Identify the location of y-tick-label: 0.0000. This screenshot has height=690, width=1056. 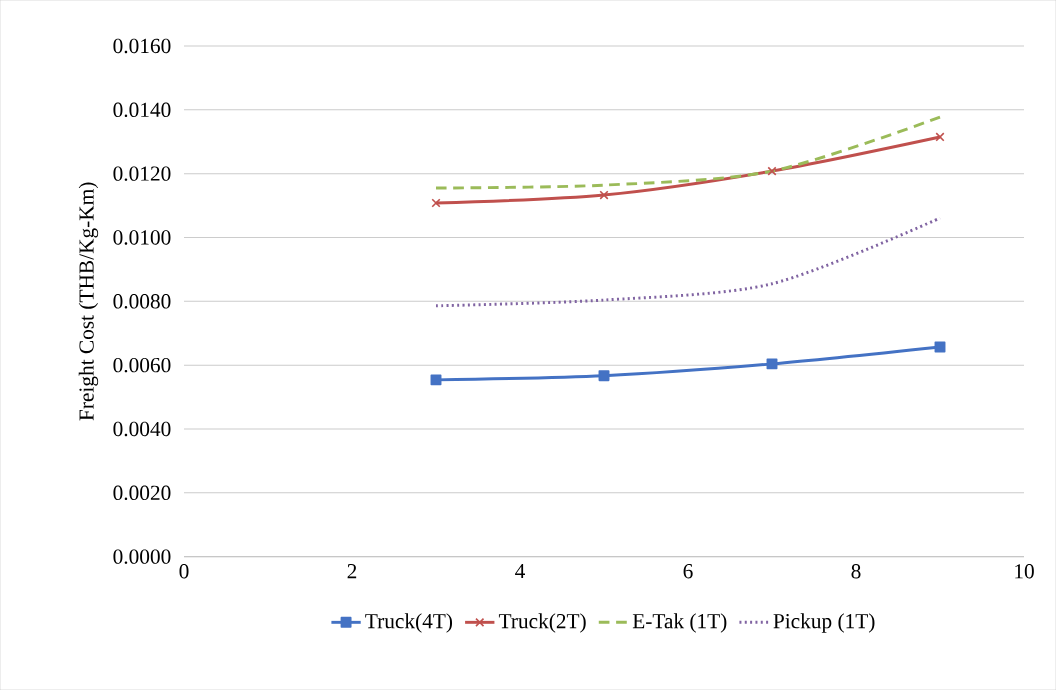
(142, 556).